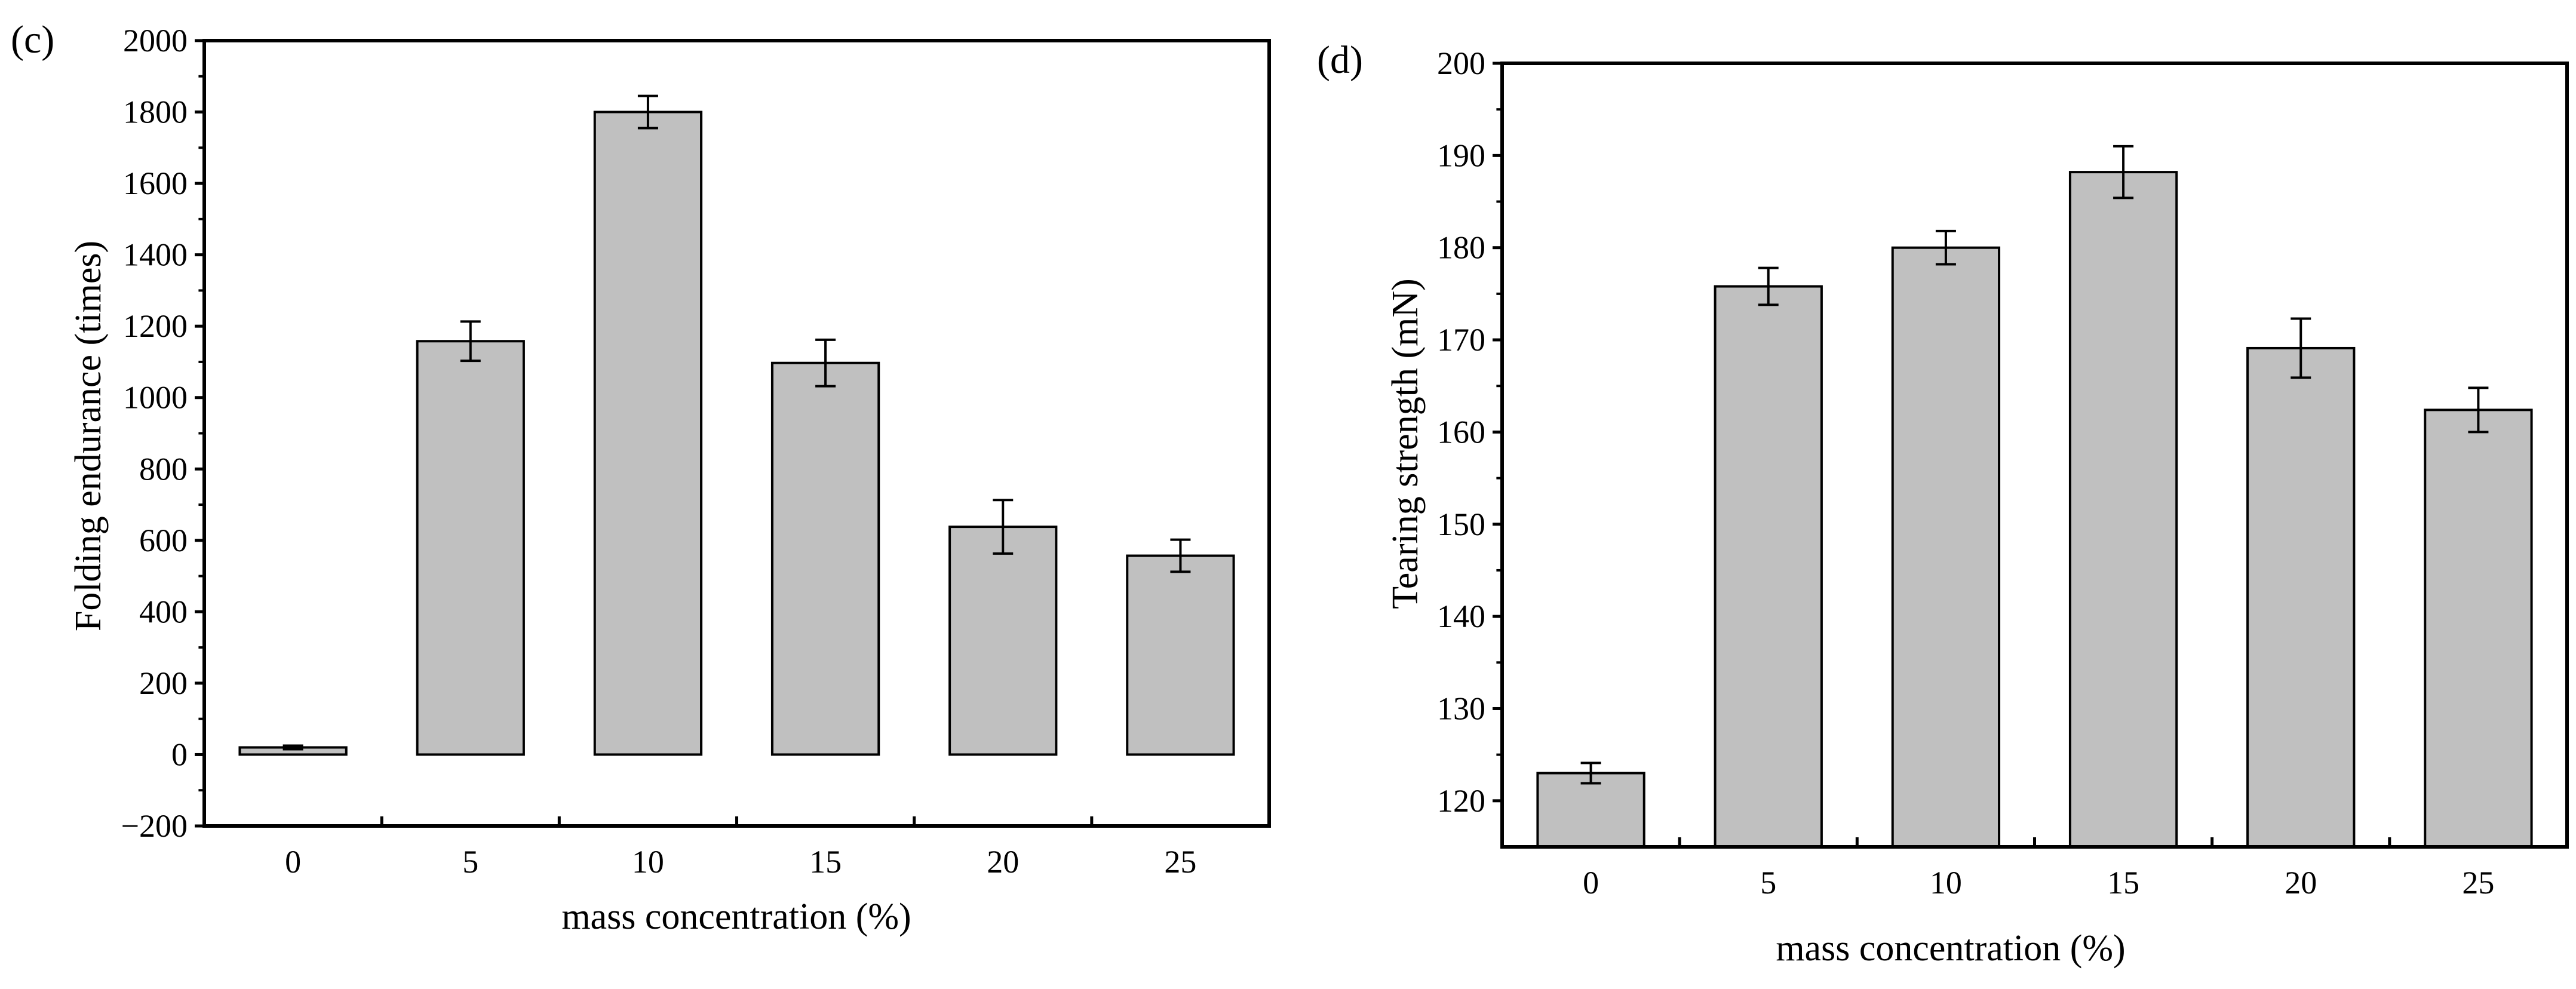  I want to click on y-tick-label-c: 200, so click(163, 683).